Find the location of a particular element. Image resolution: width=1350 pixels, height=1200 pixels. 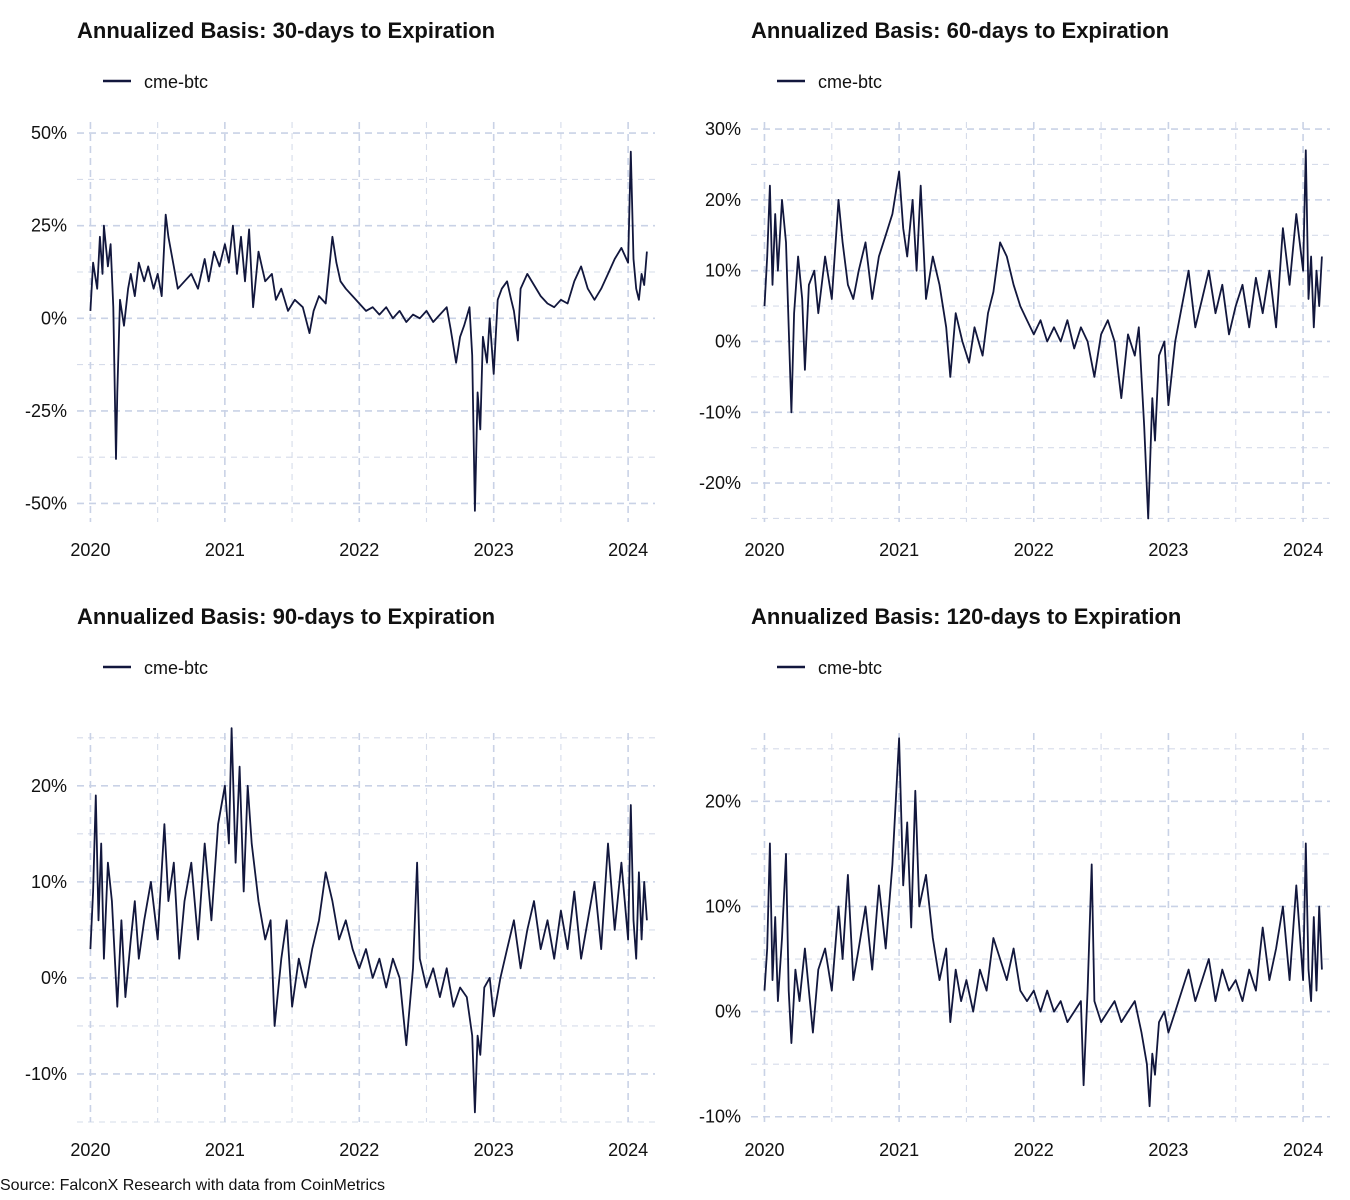

y-tick-label: -25% is located at coordinates (46, 411).